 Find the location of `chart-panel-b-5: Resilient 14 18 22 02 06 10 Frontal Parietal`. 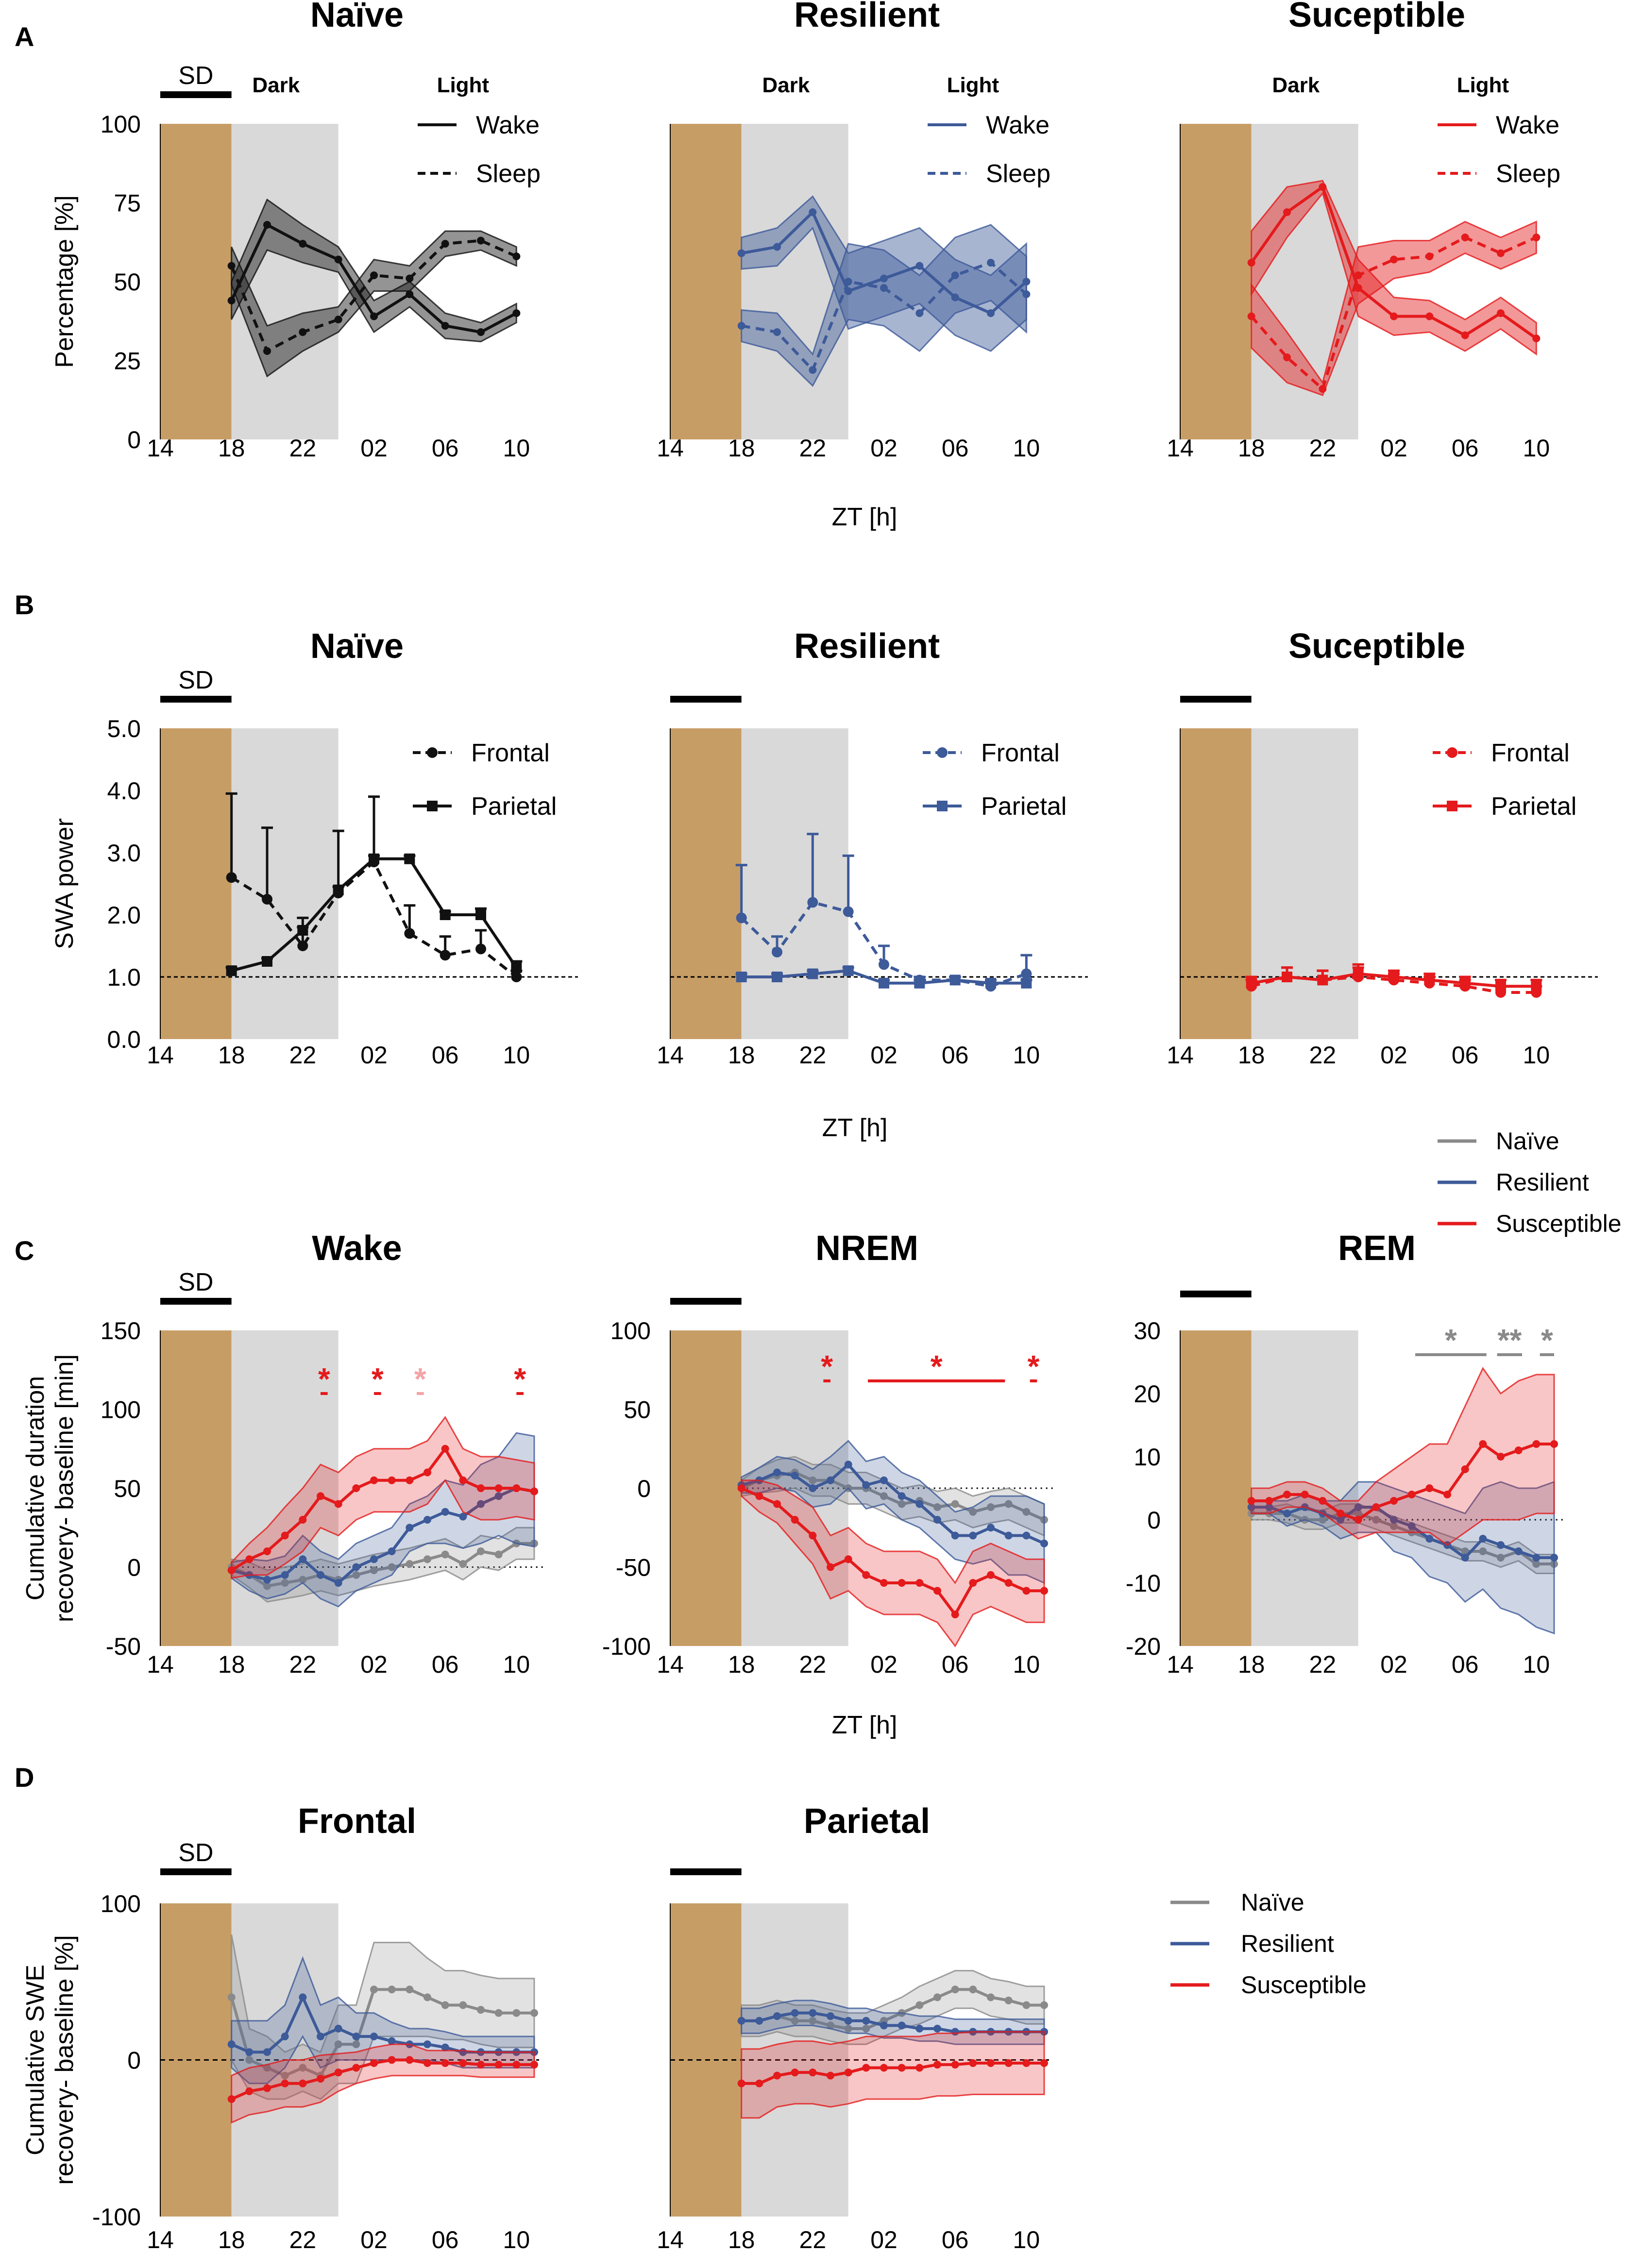

chart-panel-b-5: Resilient 14 18 22 02 06 10 Frontal Parietal is located at coordinates (872, 848).